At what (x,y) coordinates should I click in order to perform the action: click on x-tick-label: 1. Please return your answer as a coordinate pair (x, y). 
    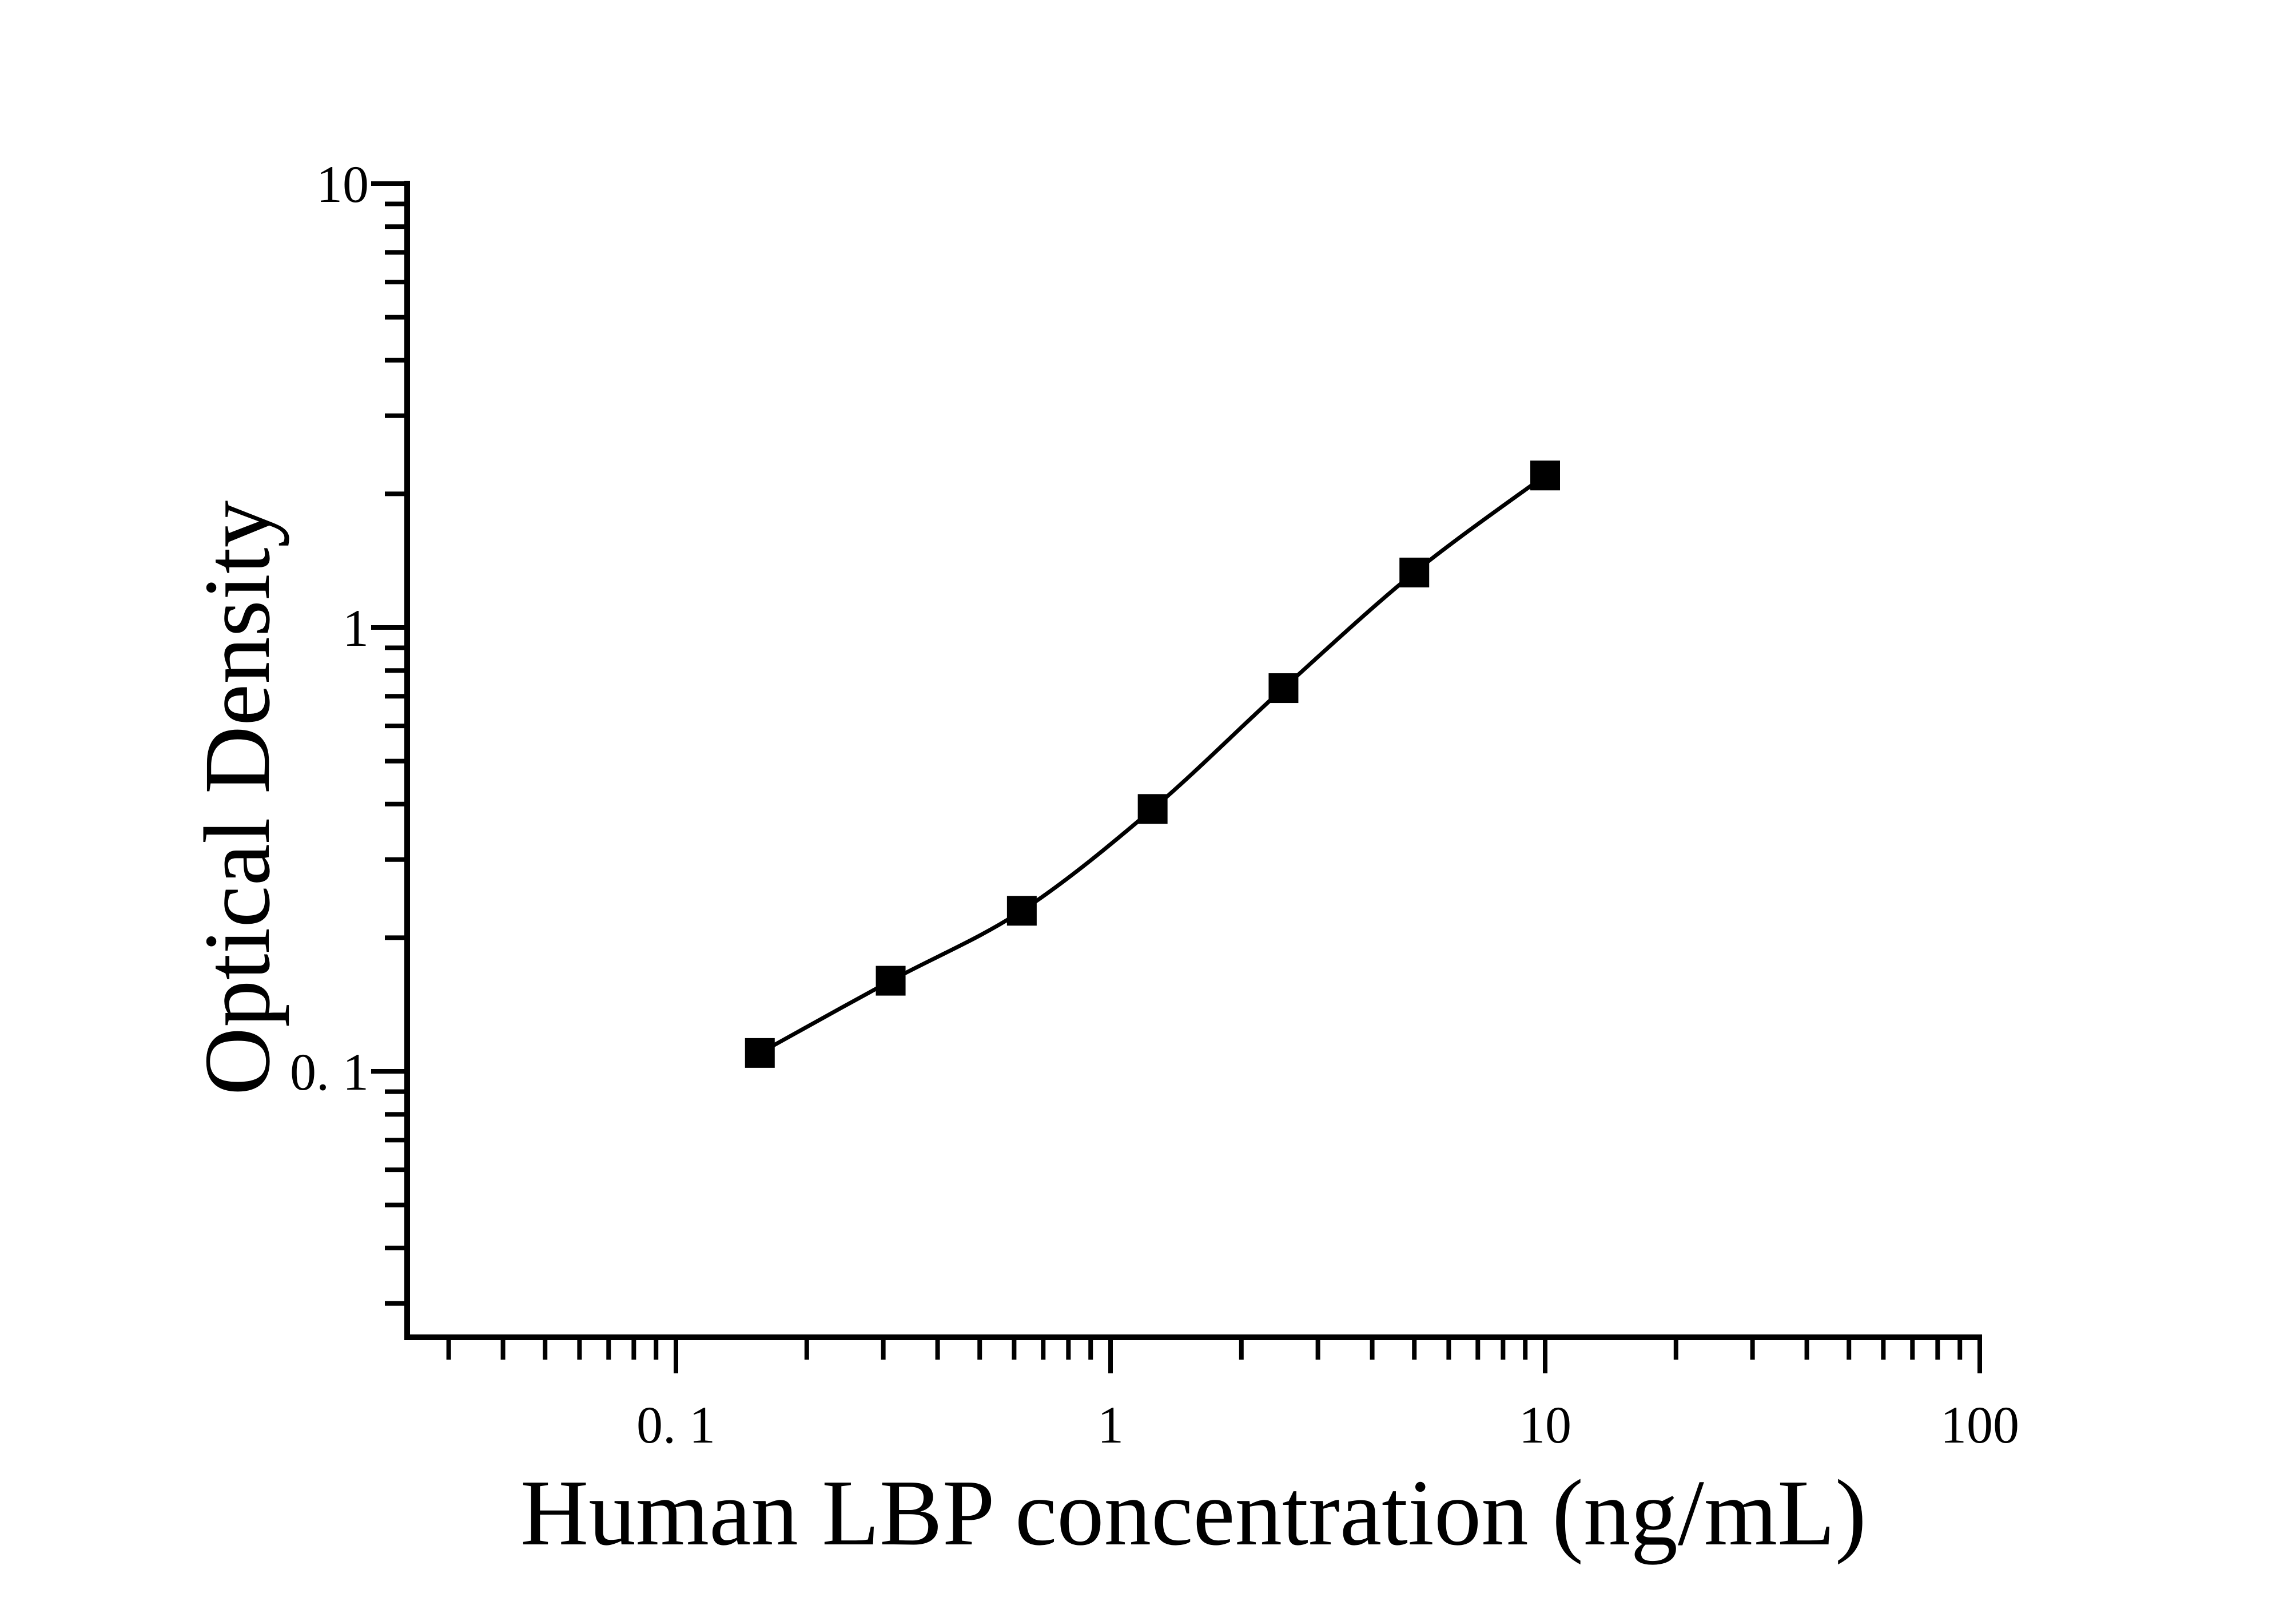
    Looking at the image, I should click on (1110, 1425).